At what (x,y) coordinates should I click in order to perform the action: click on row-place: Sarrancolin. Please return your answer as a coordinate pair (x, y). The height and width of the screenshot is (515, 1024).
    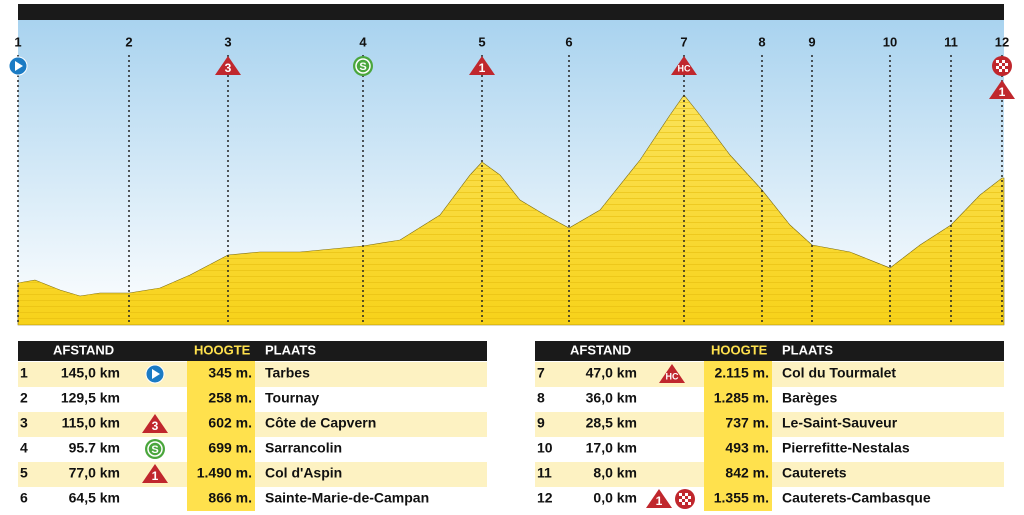
    Looking at the image, I should click on (303, 448).